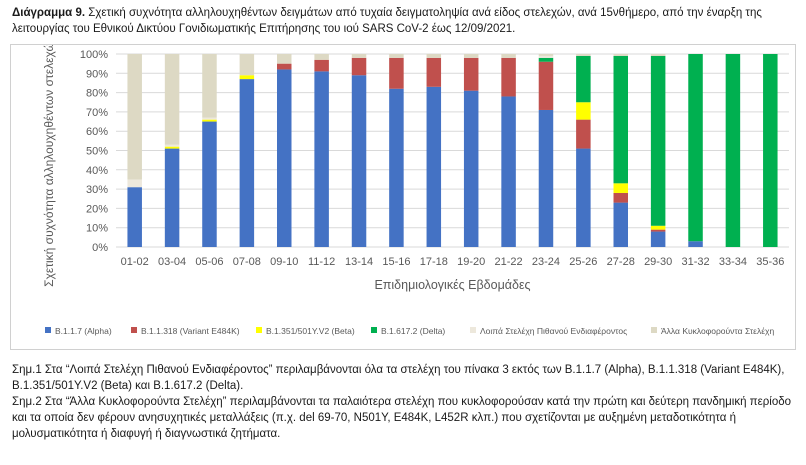 The image size is (806, 465). Describe the element at coordinates (546, 262) in the screenshot. I see `x-tick-label: 23-24` at that location.